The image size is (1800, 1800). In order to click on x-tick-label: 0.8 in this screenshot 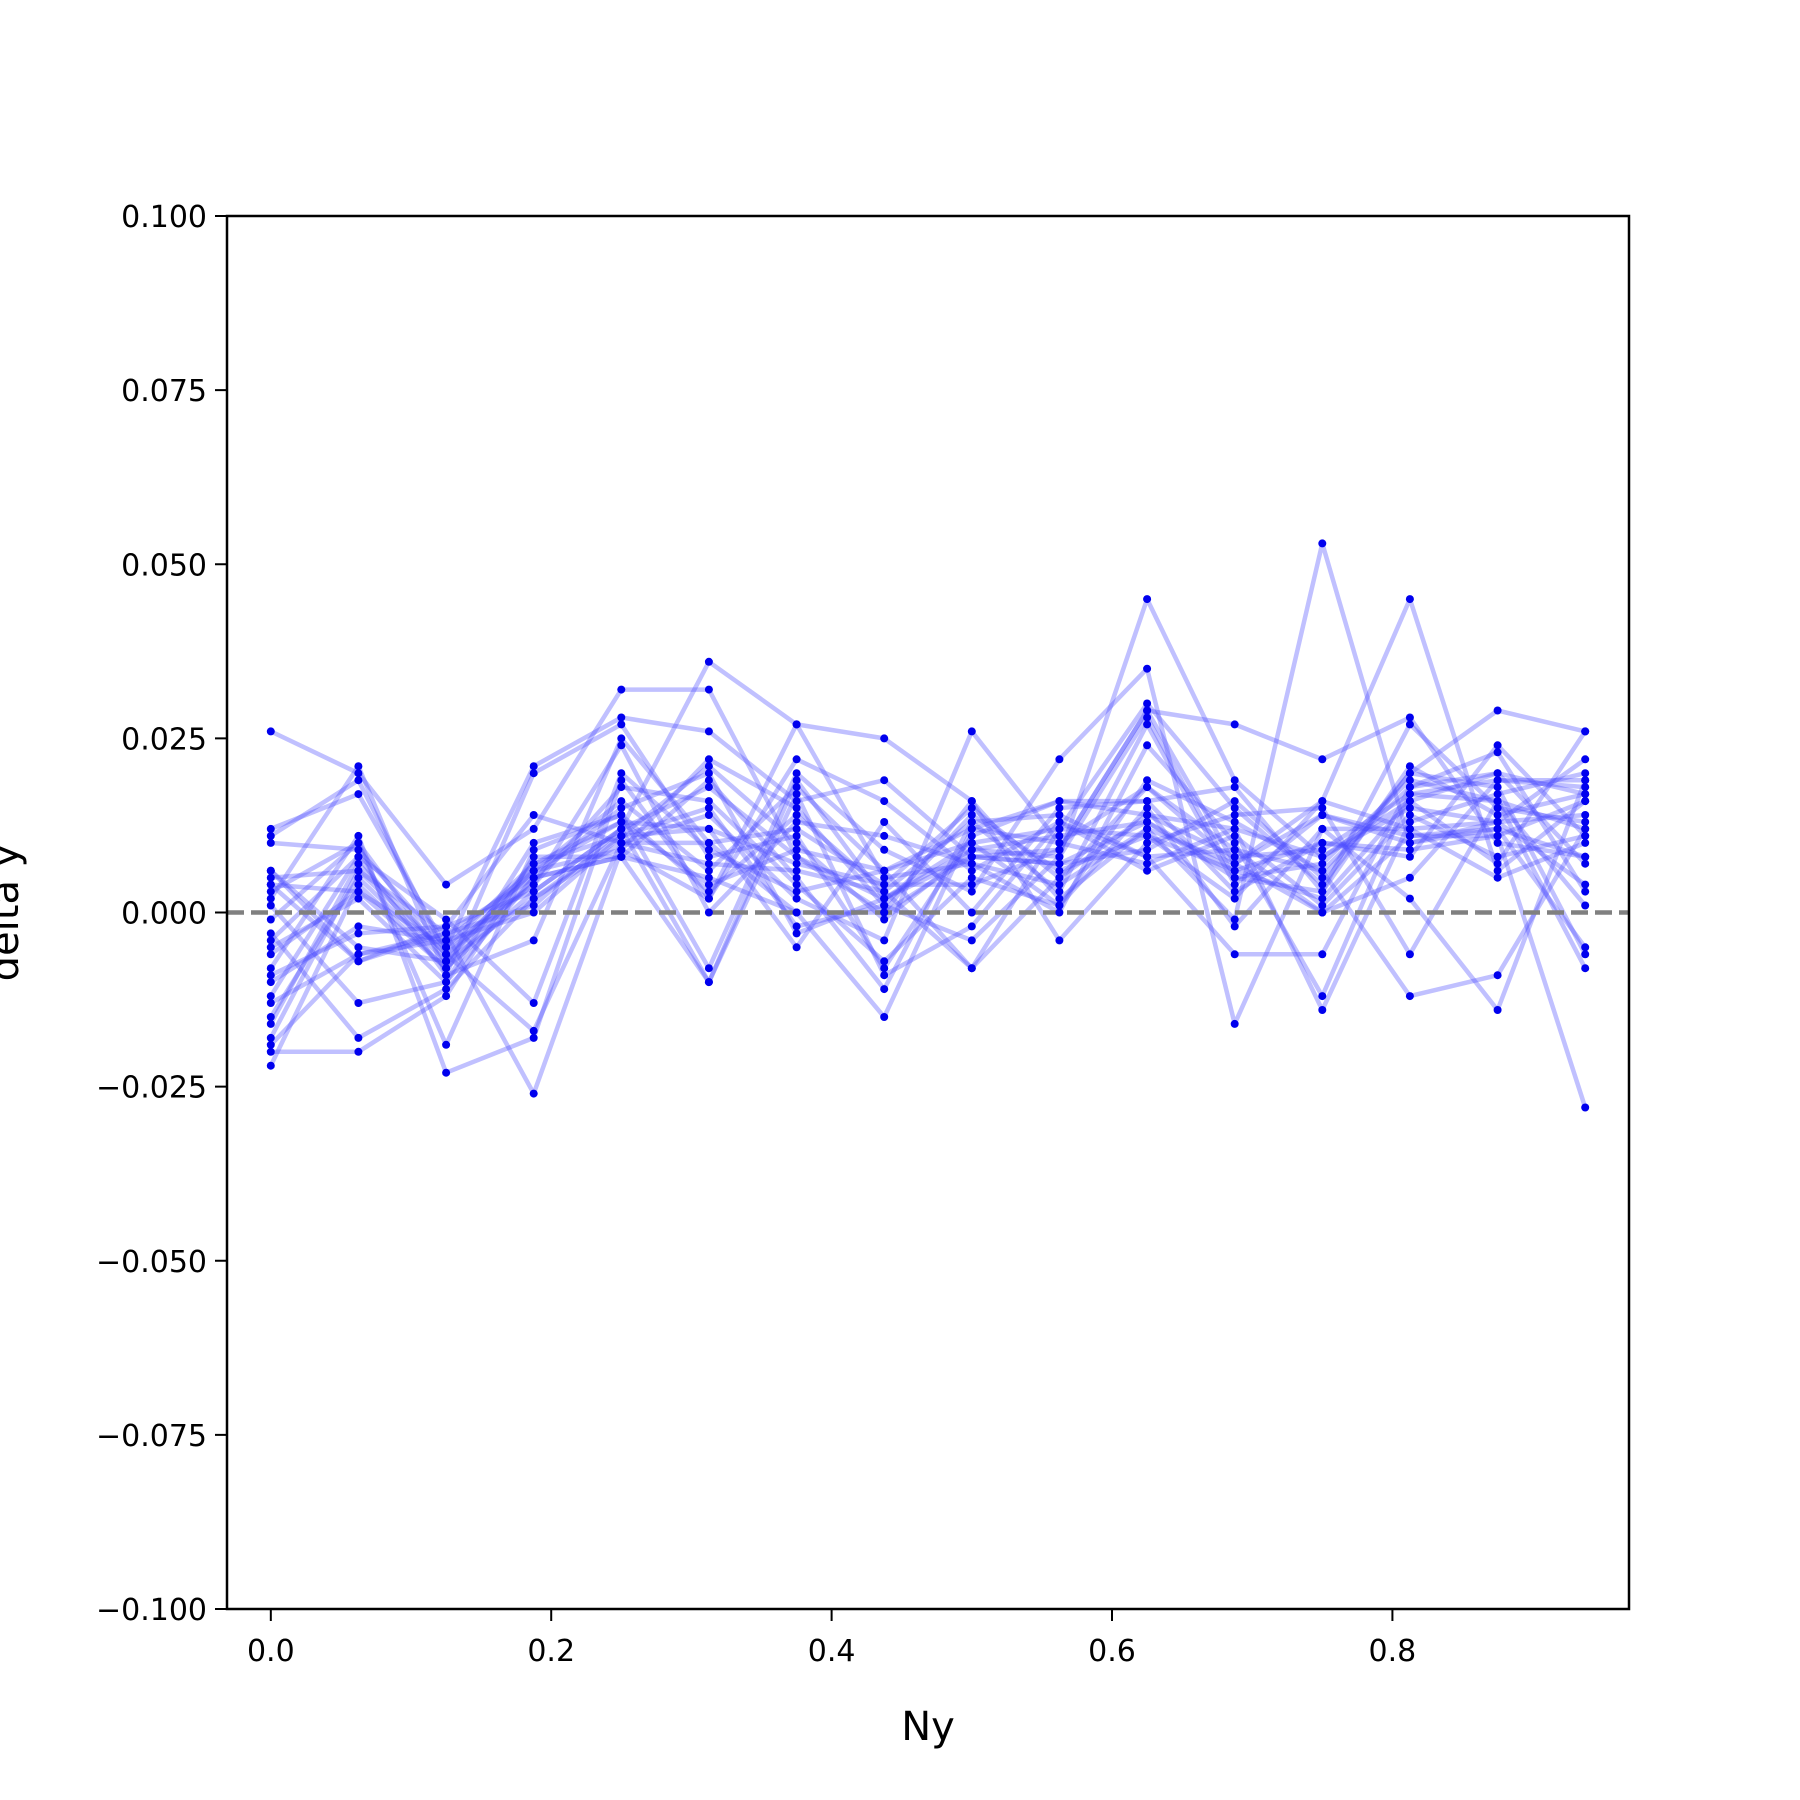, I will do `click(1393, 1651)`.